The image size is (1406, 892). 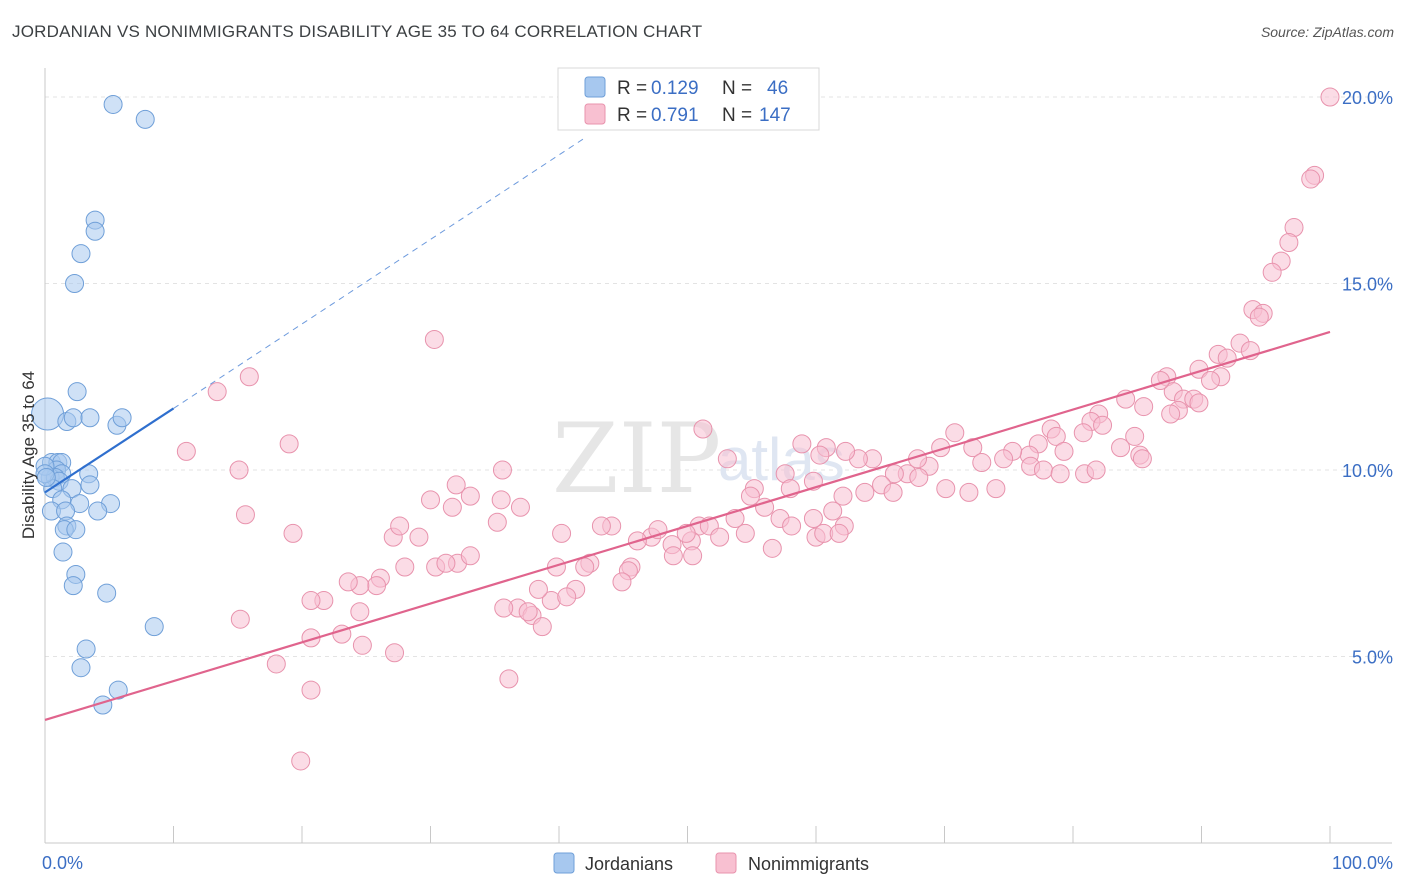 What do you see at coordinates (737, 115) in the screenshot?
I see `legend-n-label-nonimmigrants: N =` at bounding box center [737, 115].